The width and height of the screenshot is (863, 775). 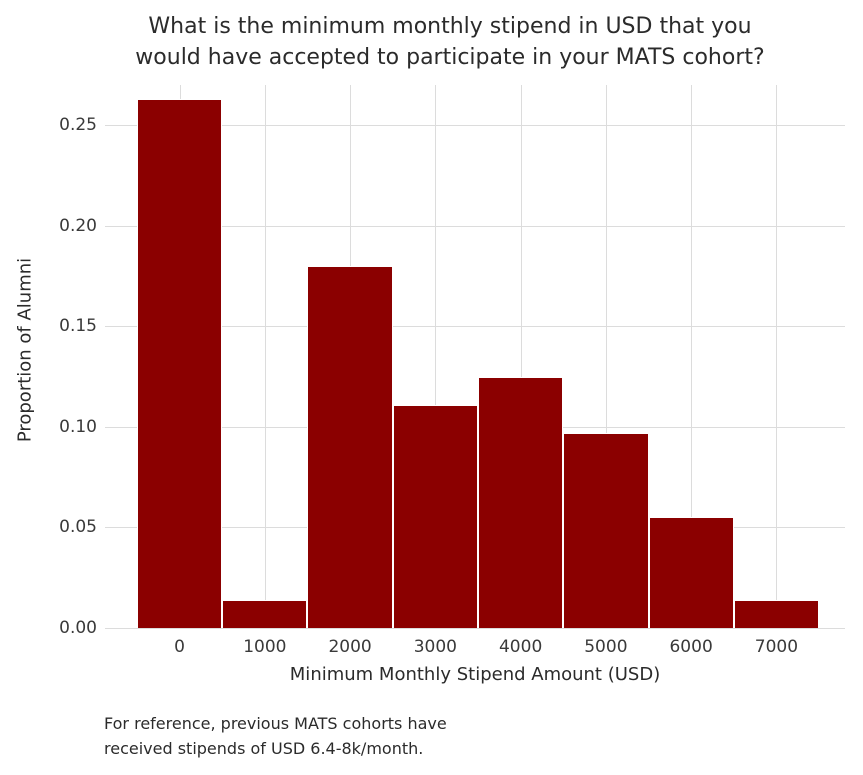 What do you see at coordinates (691, 647) in the screenshot?
I see `x-tick-label: 6000` at bounding box center [691, 647].